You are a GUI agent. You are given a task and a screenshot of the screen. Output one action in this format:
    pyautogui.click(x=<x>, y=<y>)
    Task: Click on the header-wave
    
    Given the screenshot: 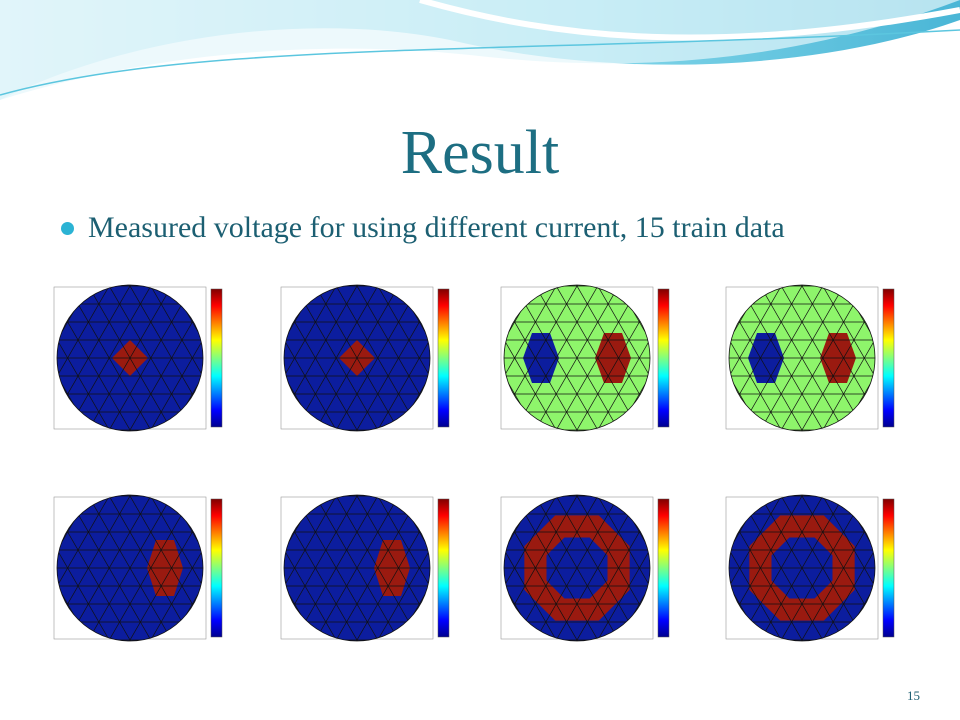 What is the action you would take?
    pyautogui.click(x=480, y=50)
    